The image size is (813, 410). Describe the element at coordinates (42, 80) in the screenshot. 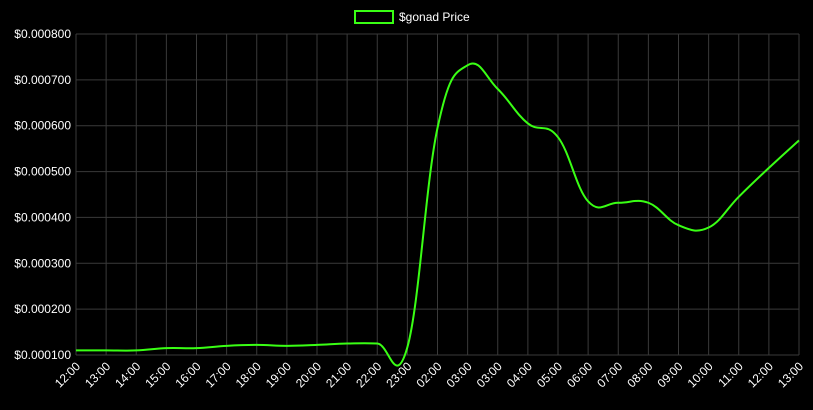

I see `y-tick-label: $0.000700` at that location.